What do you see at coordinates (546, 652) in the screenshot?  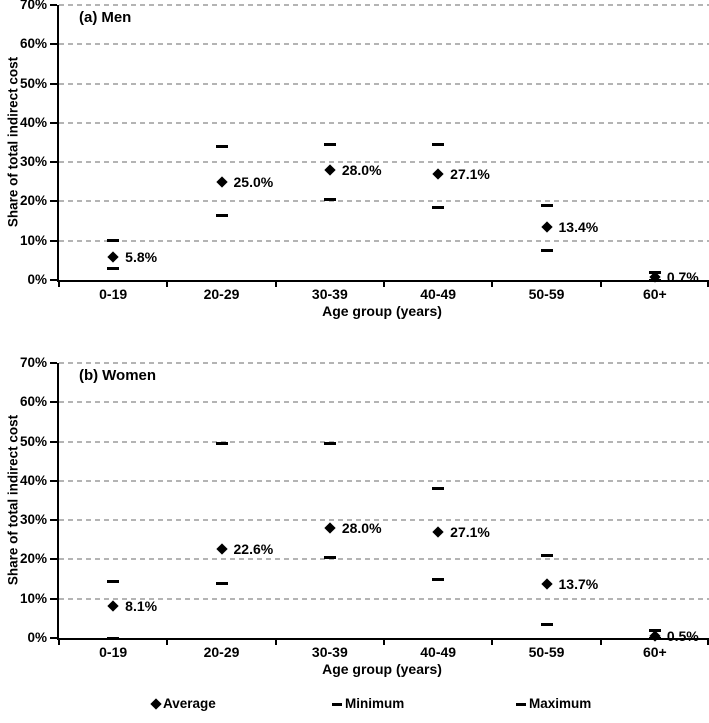 I see `x-tick-label: 50-59` at bounding box center [546, 652].